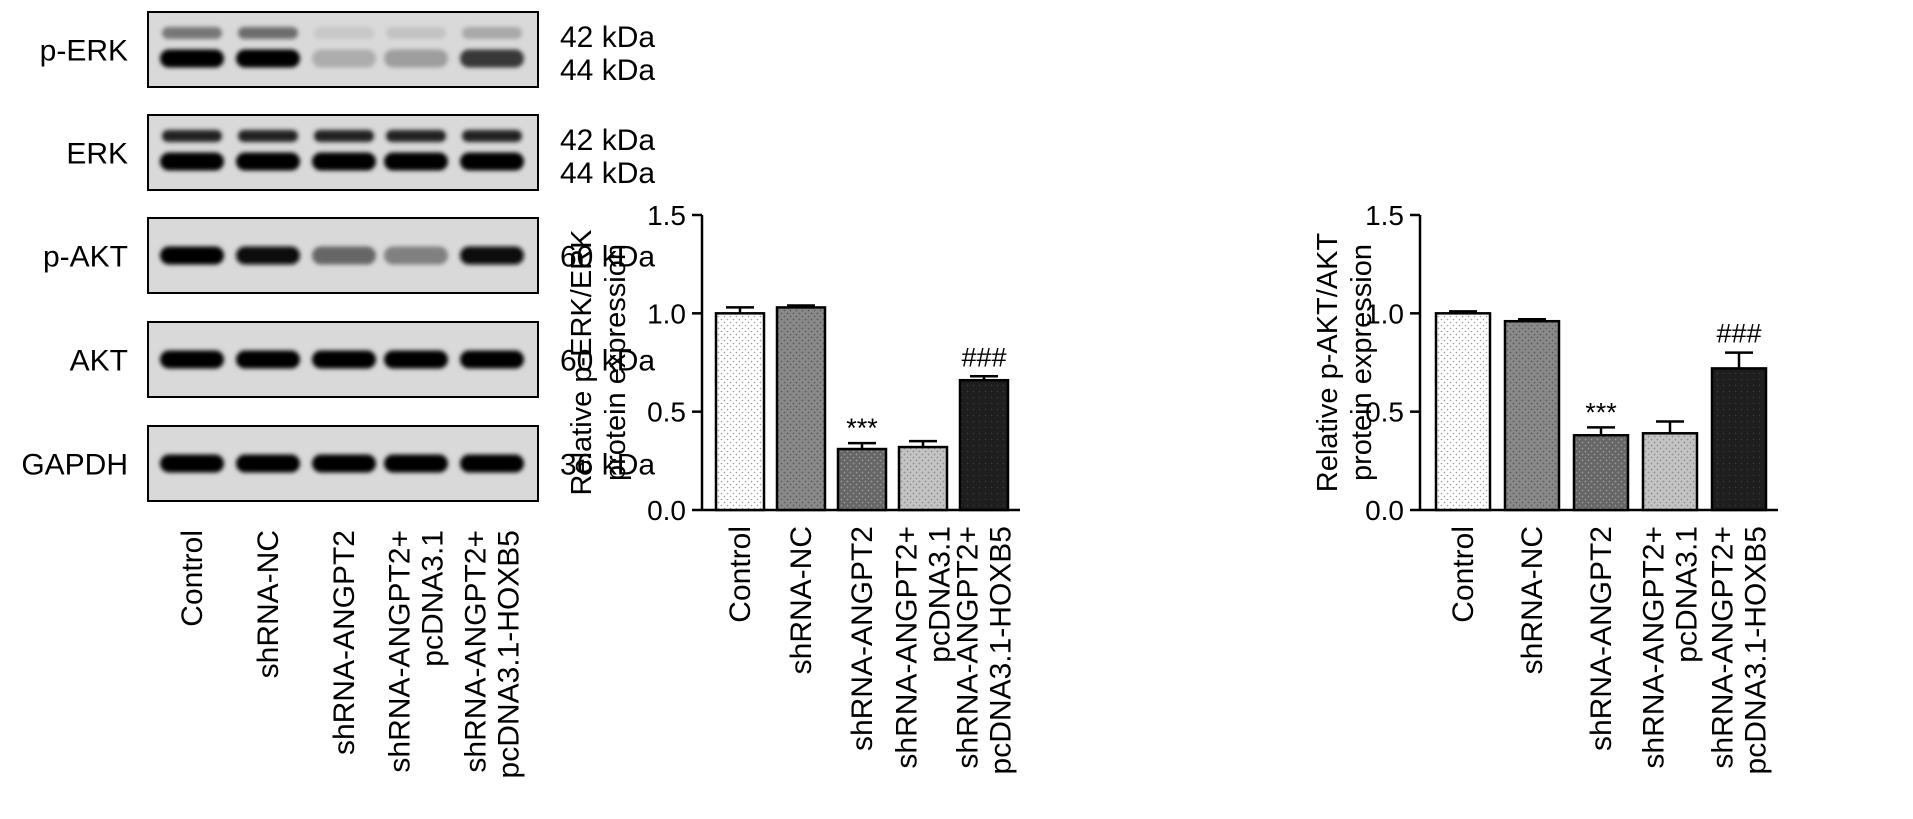 This screenshot has width=1913, height=819. I want to click on blot-row-akt: AKT 60 kDa, so click(362, 359).